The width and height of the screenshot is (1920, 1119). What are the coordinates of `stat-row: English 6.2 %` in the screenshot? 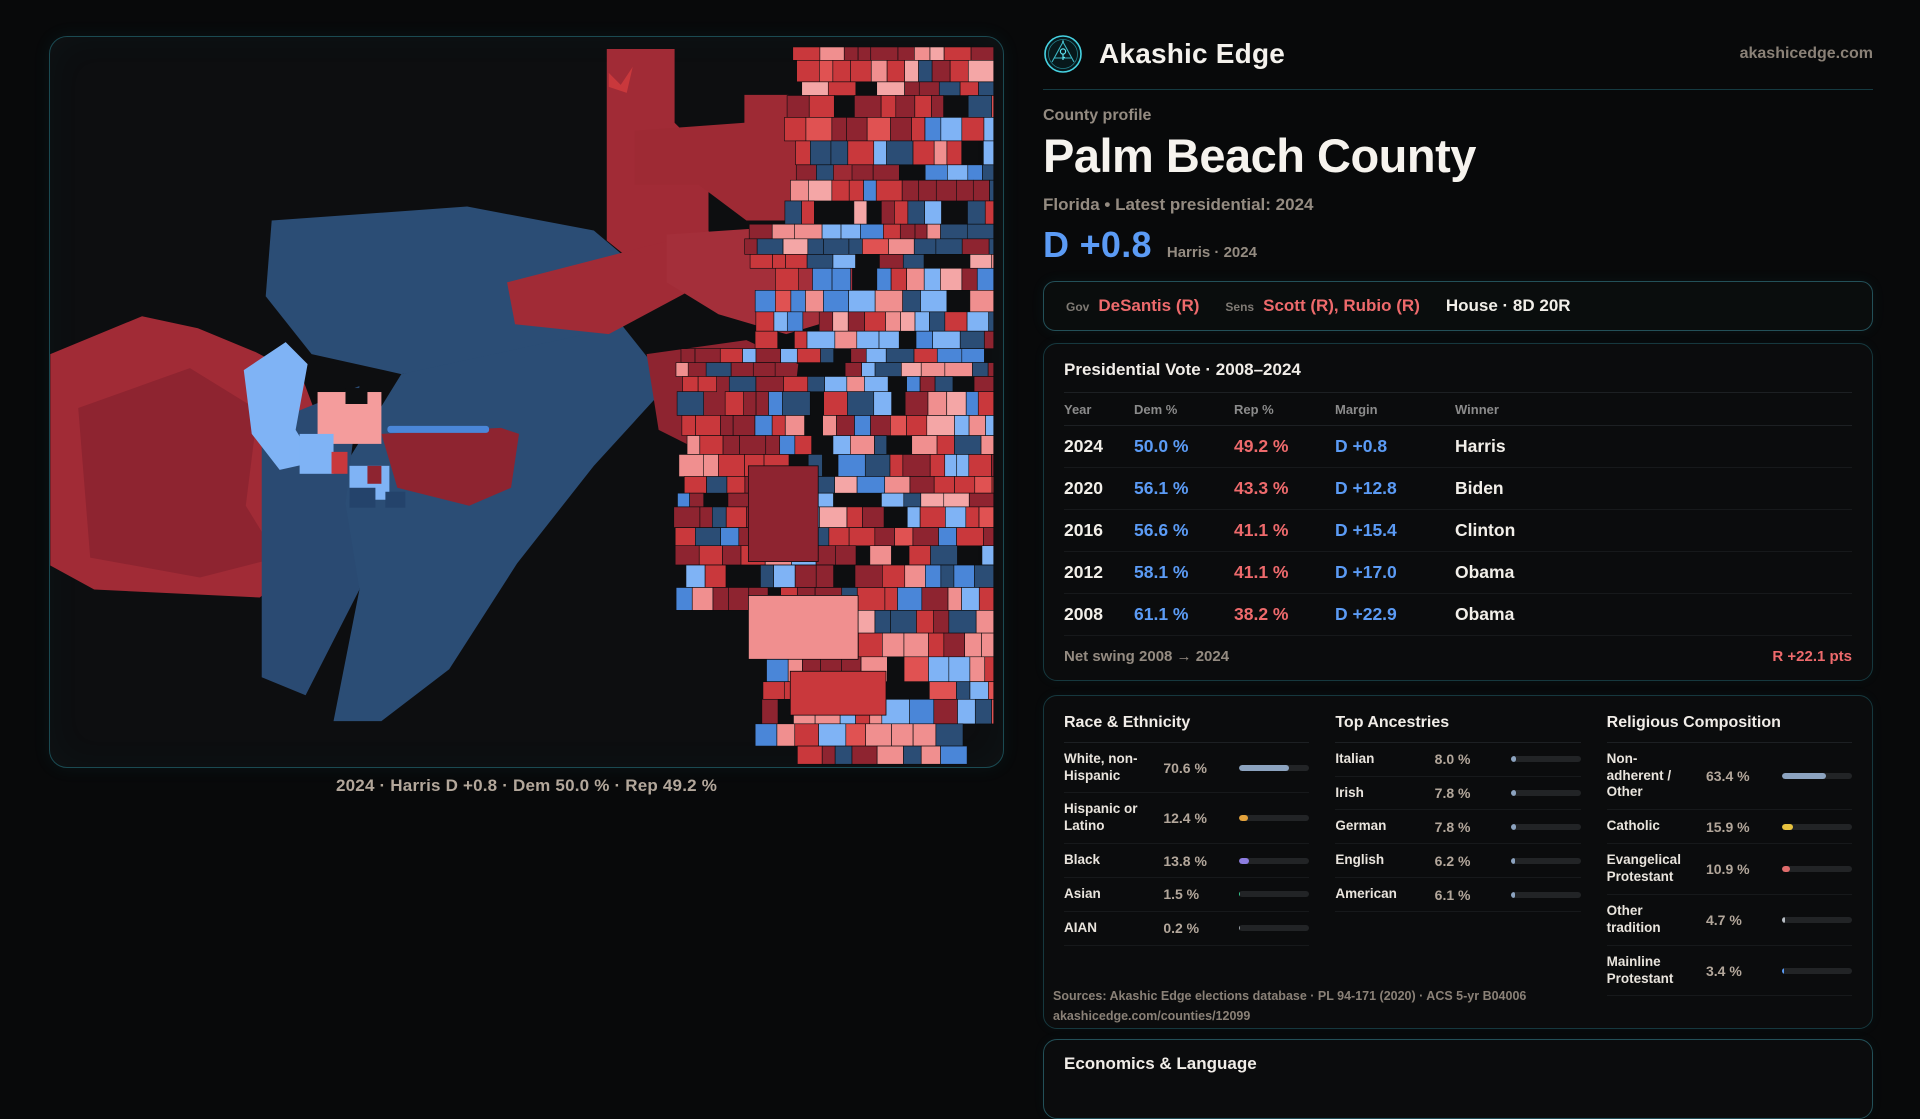 It's located at (1458, 861).